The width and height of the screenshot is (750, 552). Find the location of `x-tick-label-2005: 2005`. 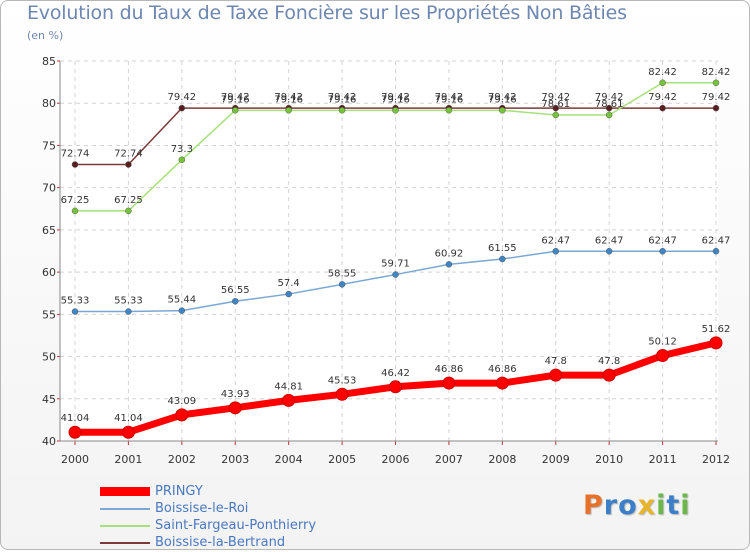

x-tick-label-2005: 2005 is located at coordinates (342, 459).